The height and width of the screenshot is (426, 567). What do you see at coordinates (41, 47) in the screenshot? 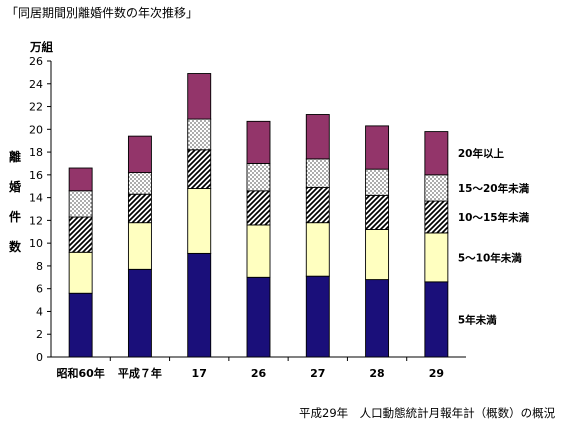
I see `y-axis-unit: 万組` at bounding box center [41, 47].